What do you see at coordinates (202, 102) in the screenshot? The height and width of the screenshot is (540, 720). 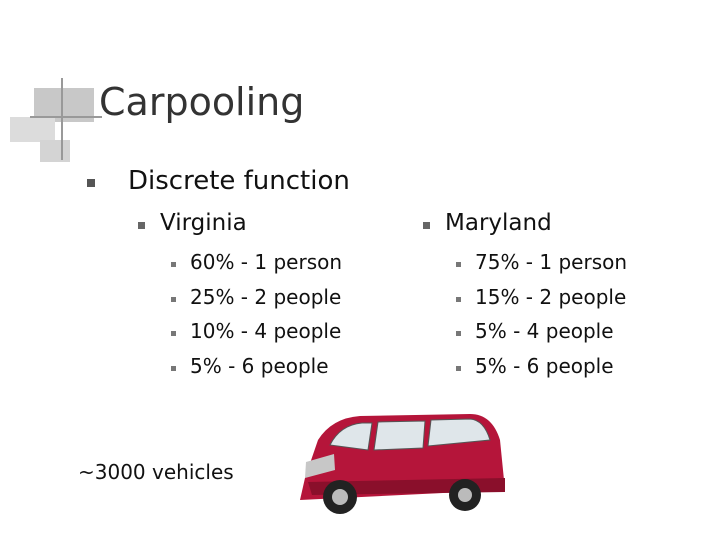 I see `slide-title: Carpooling` at bounding box center [202, 102].